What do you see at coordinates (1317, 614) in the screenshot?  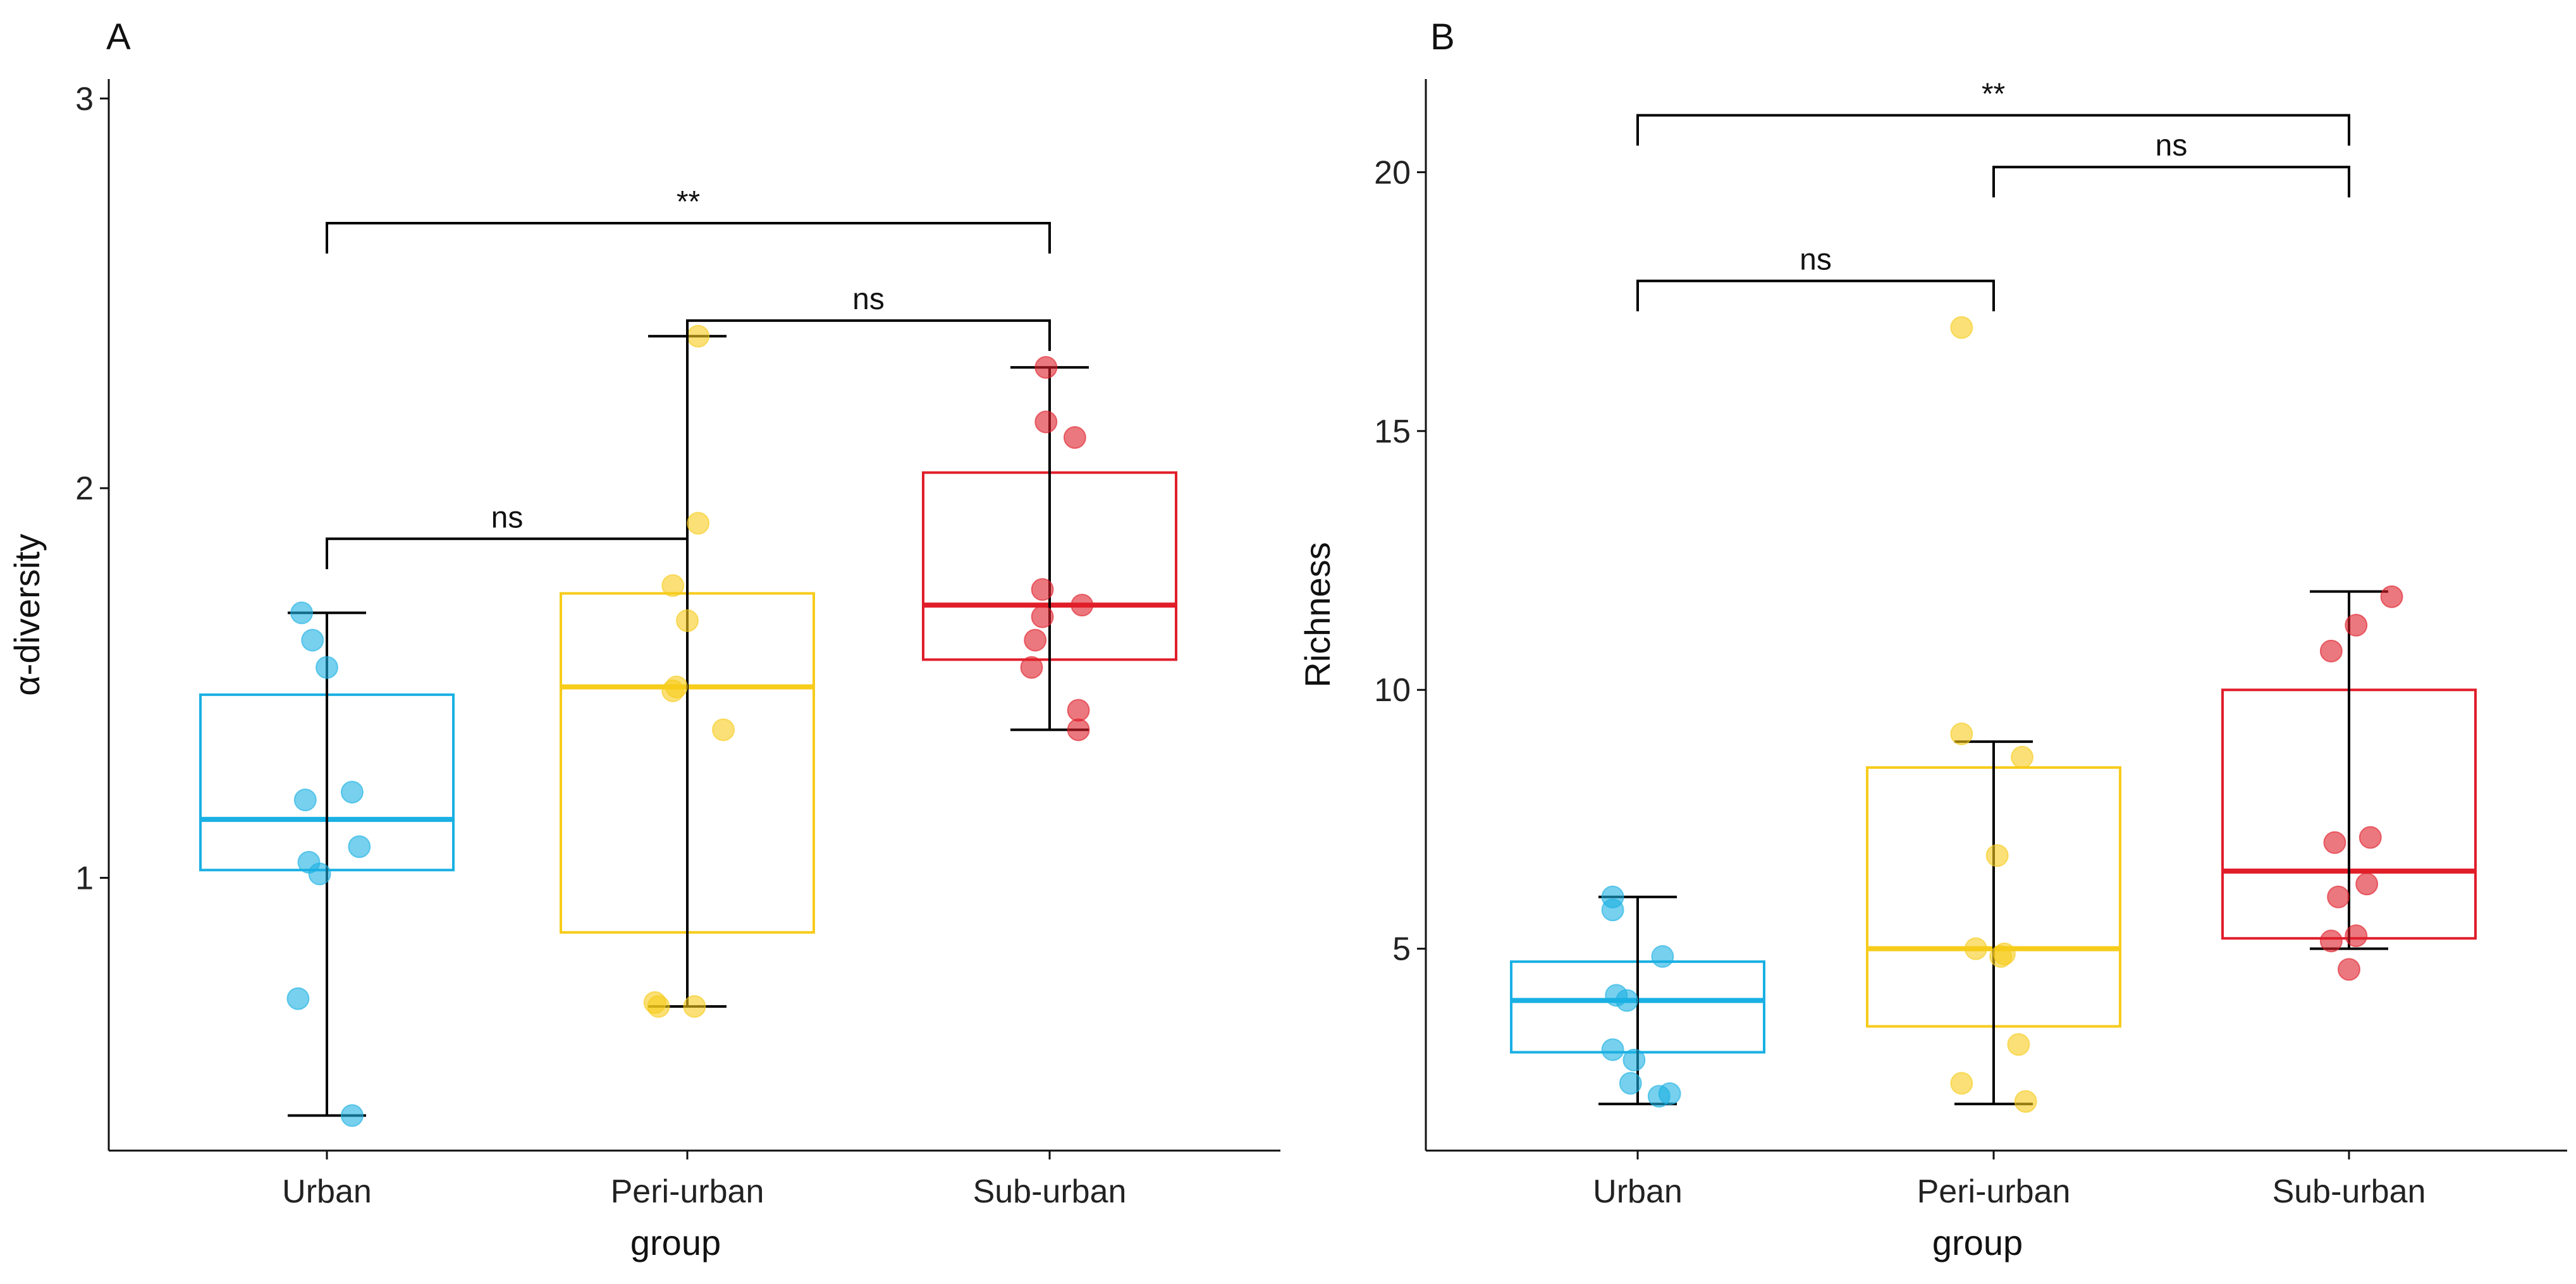 I see `y-axis-title: Richness` at bounding box center [1317, 614].